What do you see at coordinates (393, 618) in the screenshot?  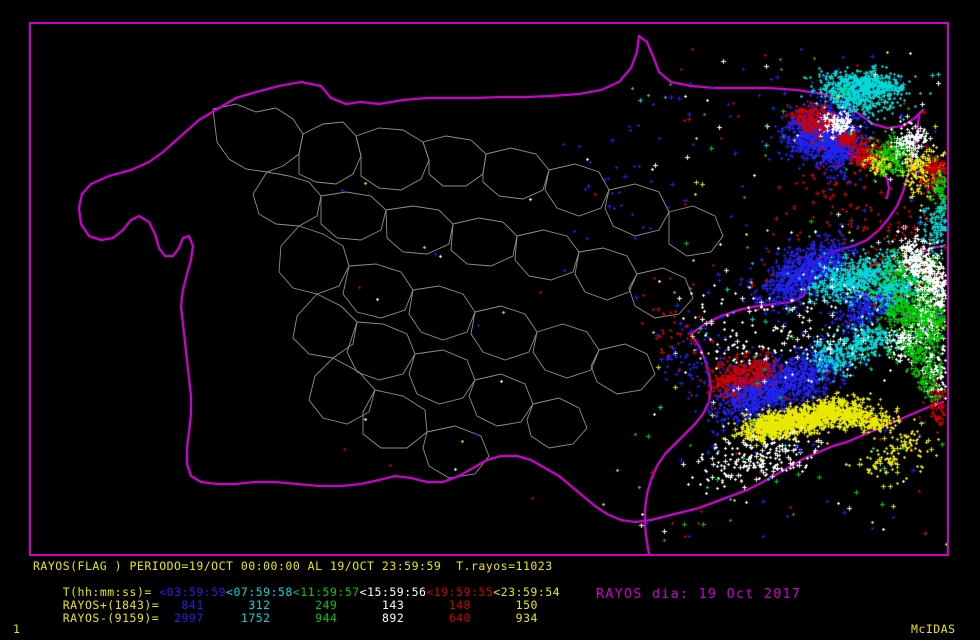 I see `legend-negative-bin-4: 892` at bounding box center [393, 618].